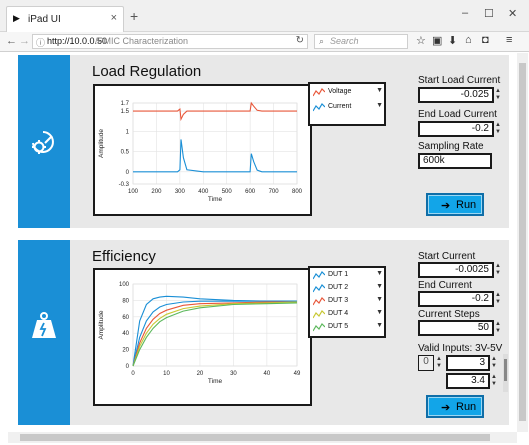 Image resolution: width=529 pixels, height=445 pixels. I want to click on legend-label: DUT 3, so click(338, 300).